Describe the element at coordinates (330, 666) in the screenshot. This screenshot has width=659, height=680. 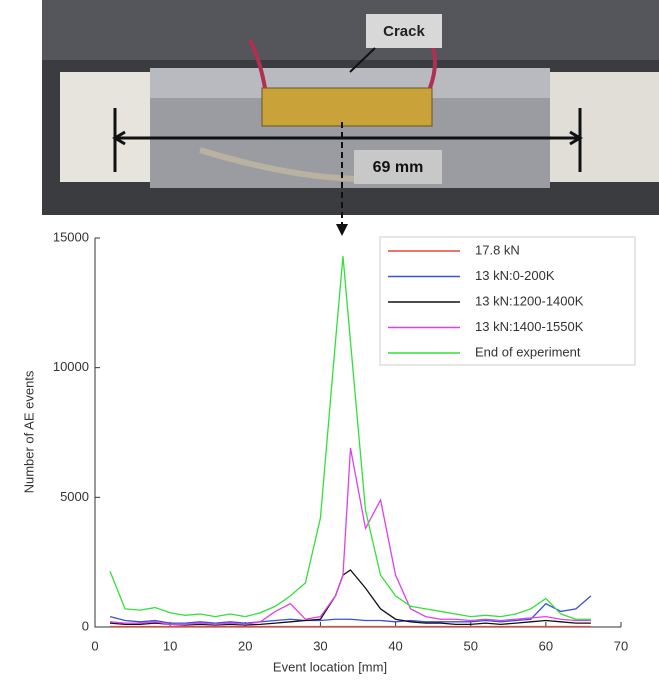
I see `x-axis-label: Event location [mm]` at that location.